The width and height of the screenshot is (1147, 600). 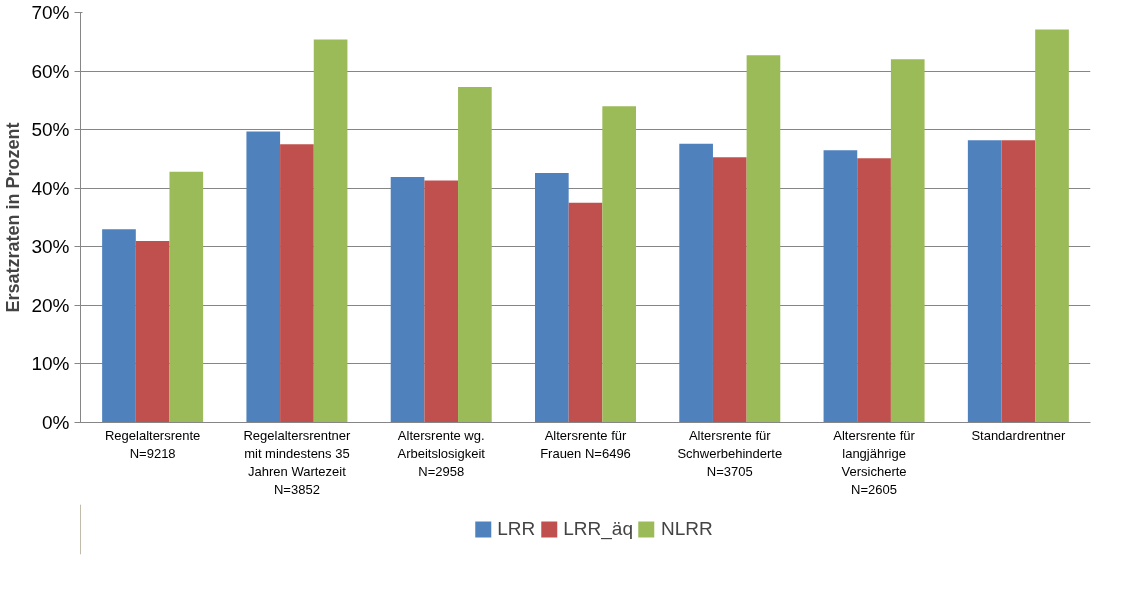 What do you see at coordinates (50, 12) in the screenshot?
I see `y-tick-label: 70%` at bounding box center [50, 12].